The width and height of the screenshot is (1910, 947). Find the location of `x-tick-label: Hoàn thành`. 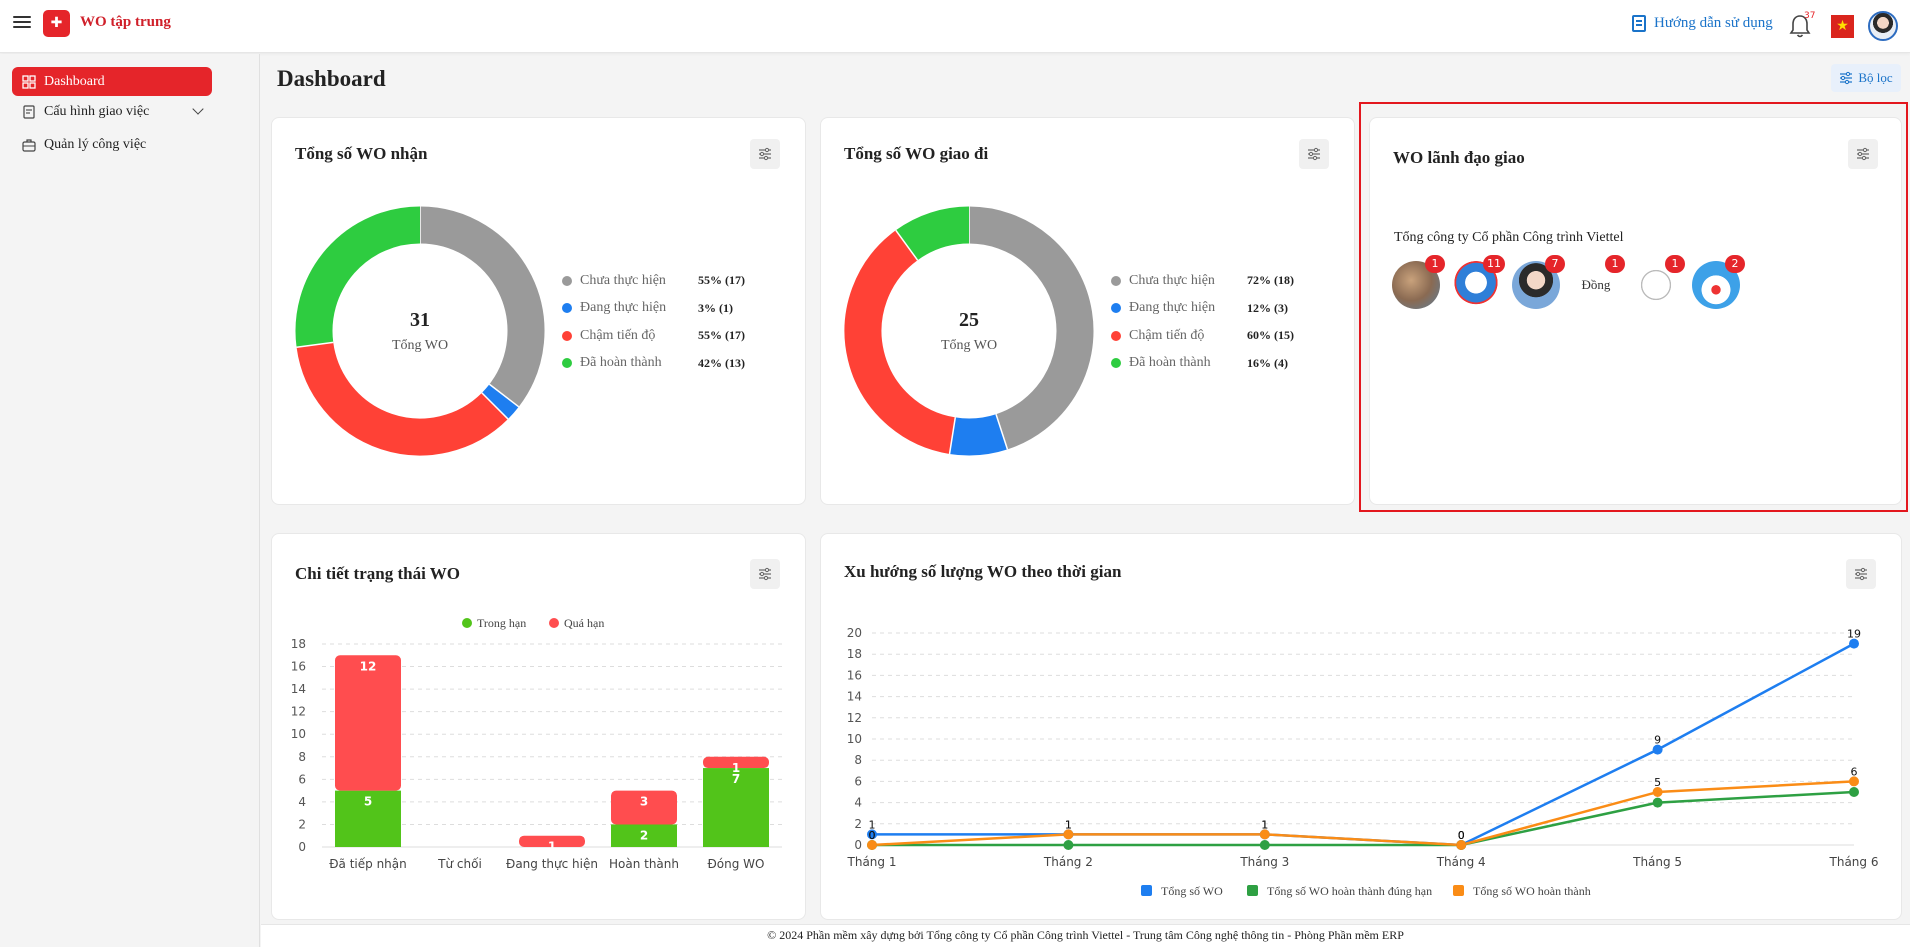

x-tick-label: Hoàn thành is located at coordinates (644, 864).